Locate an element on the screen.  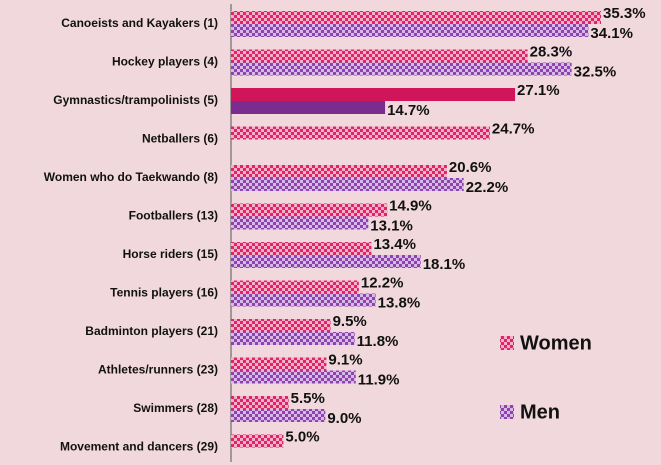
value-label: 24.7% is located at coordinates (513, 128).